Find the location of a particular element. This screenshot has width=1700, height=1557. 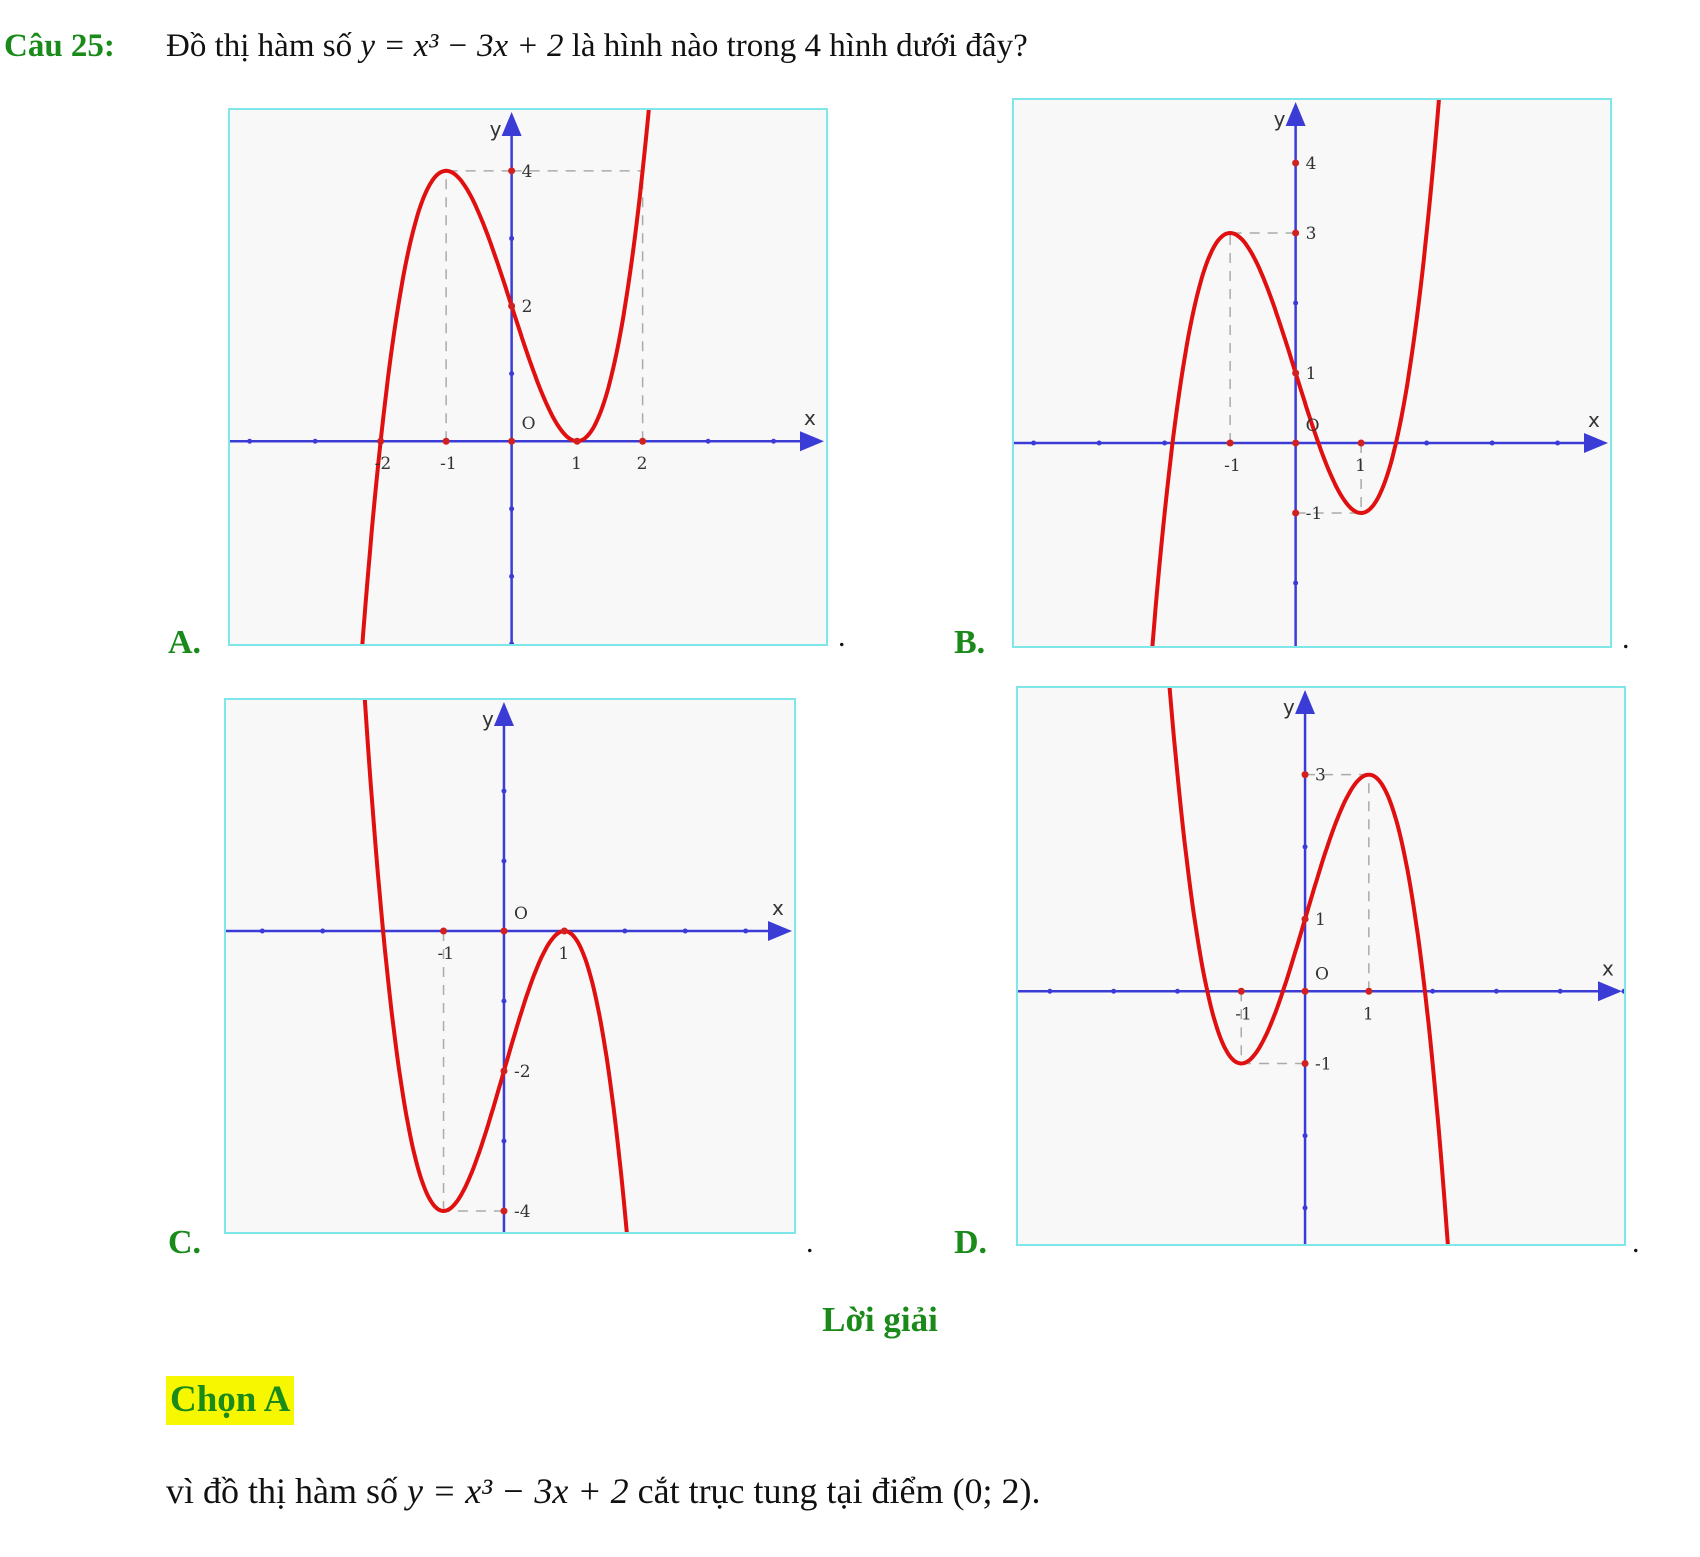

graph-svg: -2 -1 1 2 4 2 O x y is located at coordinates (527, 377).